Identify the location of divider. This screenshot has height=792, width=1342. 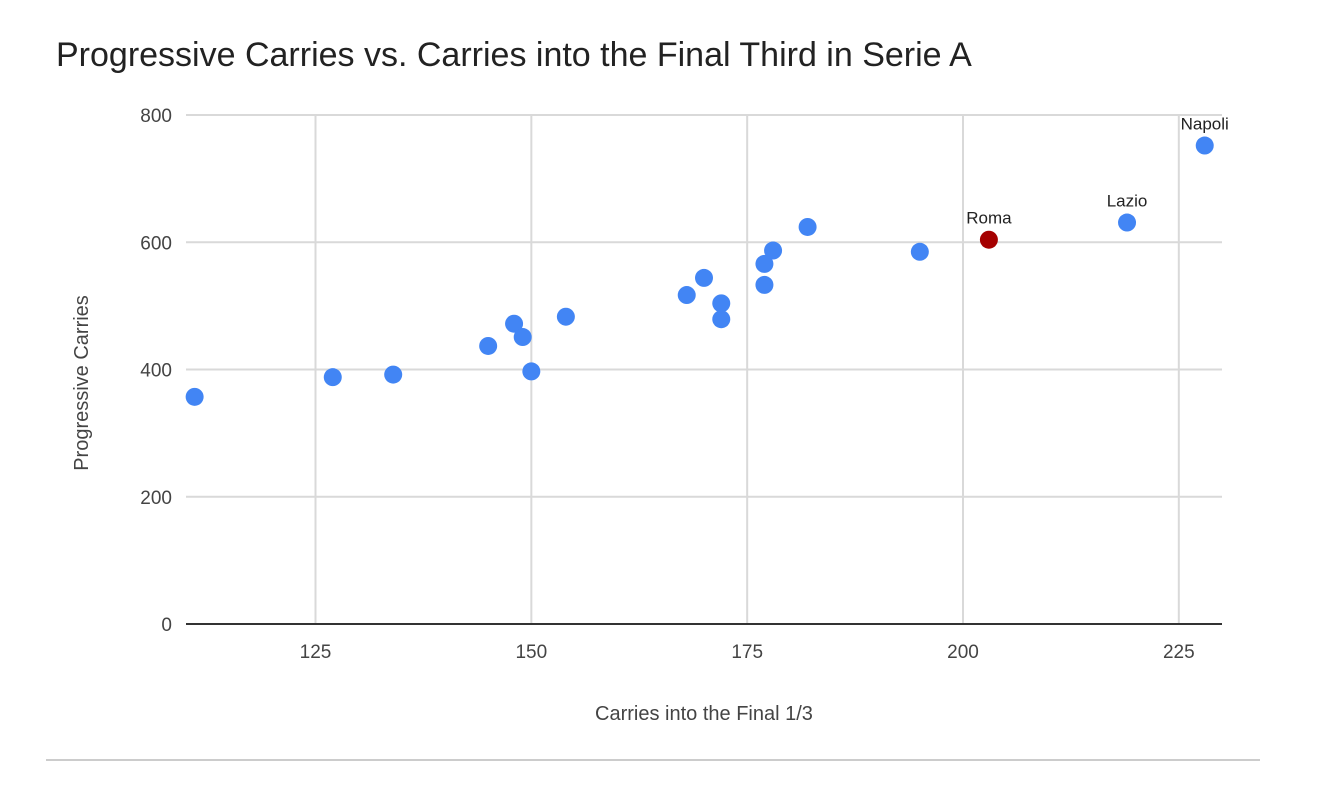
(653, 760).